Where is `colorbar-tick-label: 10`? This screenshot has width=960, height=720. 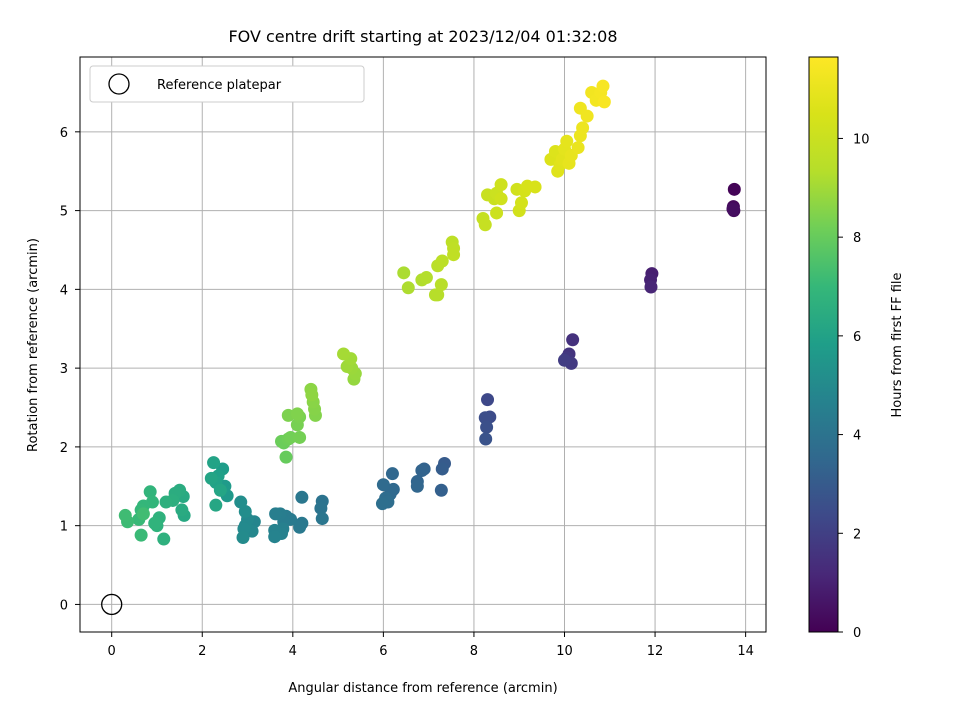 colorbar-tick-label: 10 is located at coordinates (861, 139).